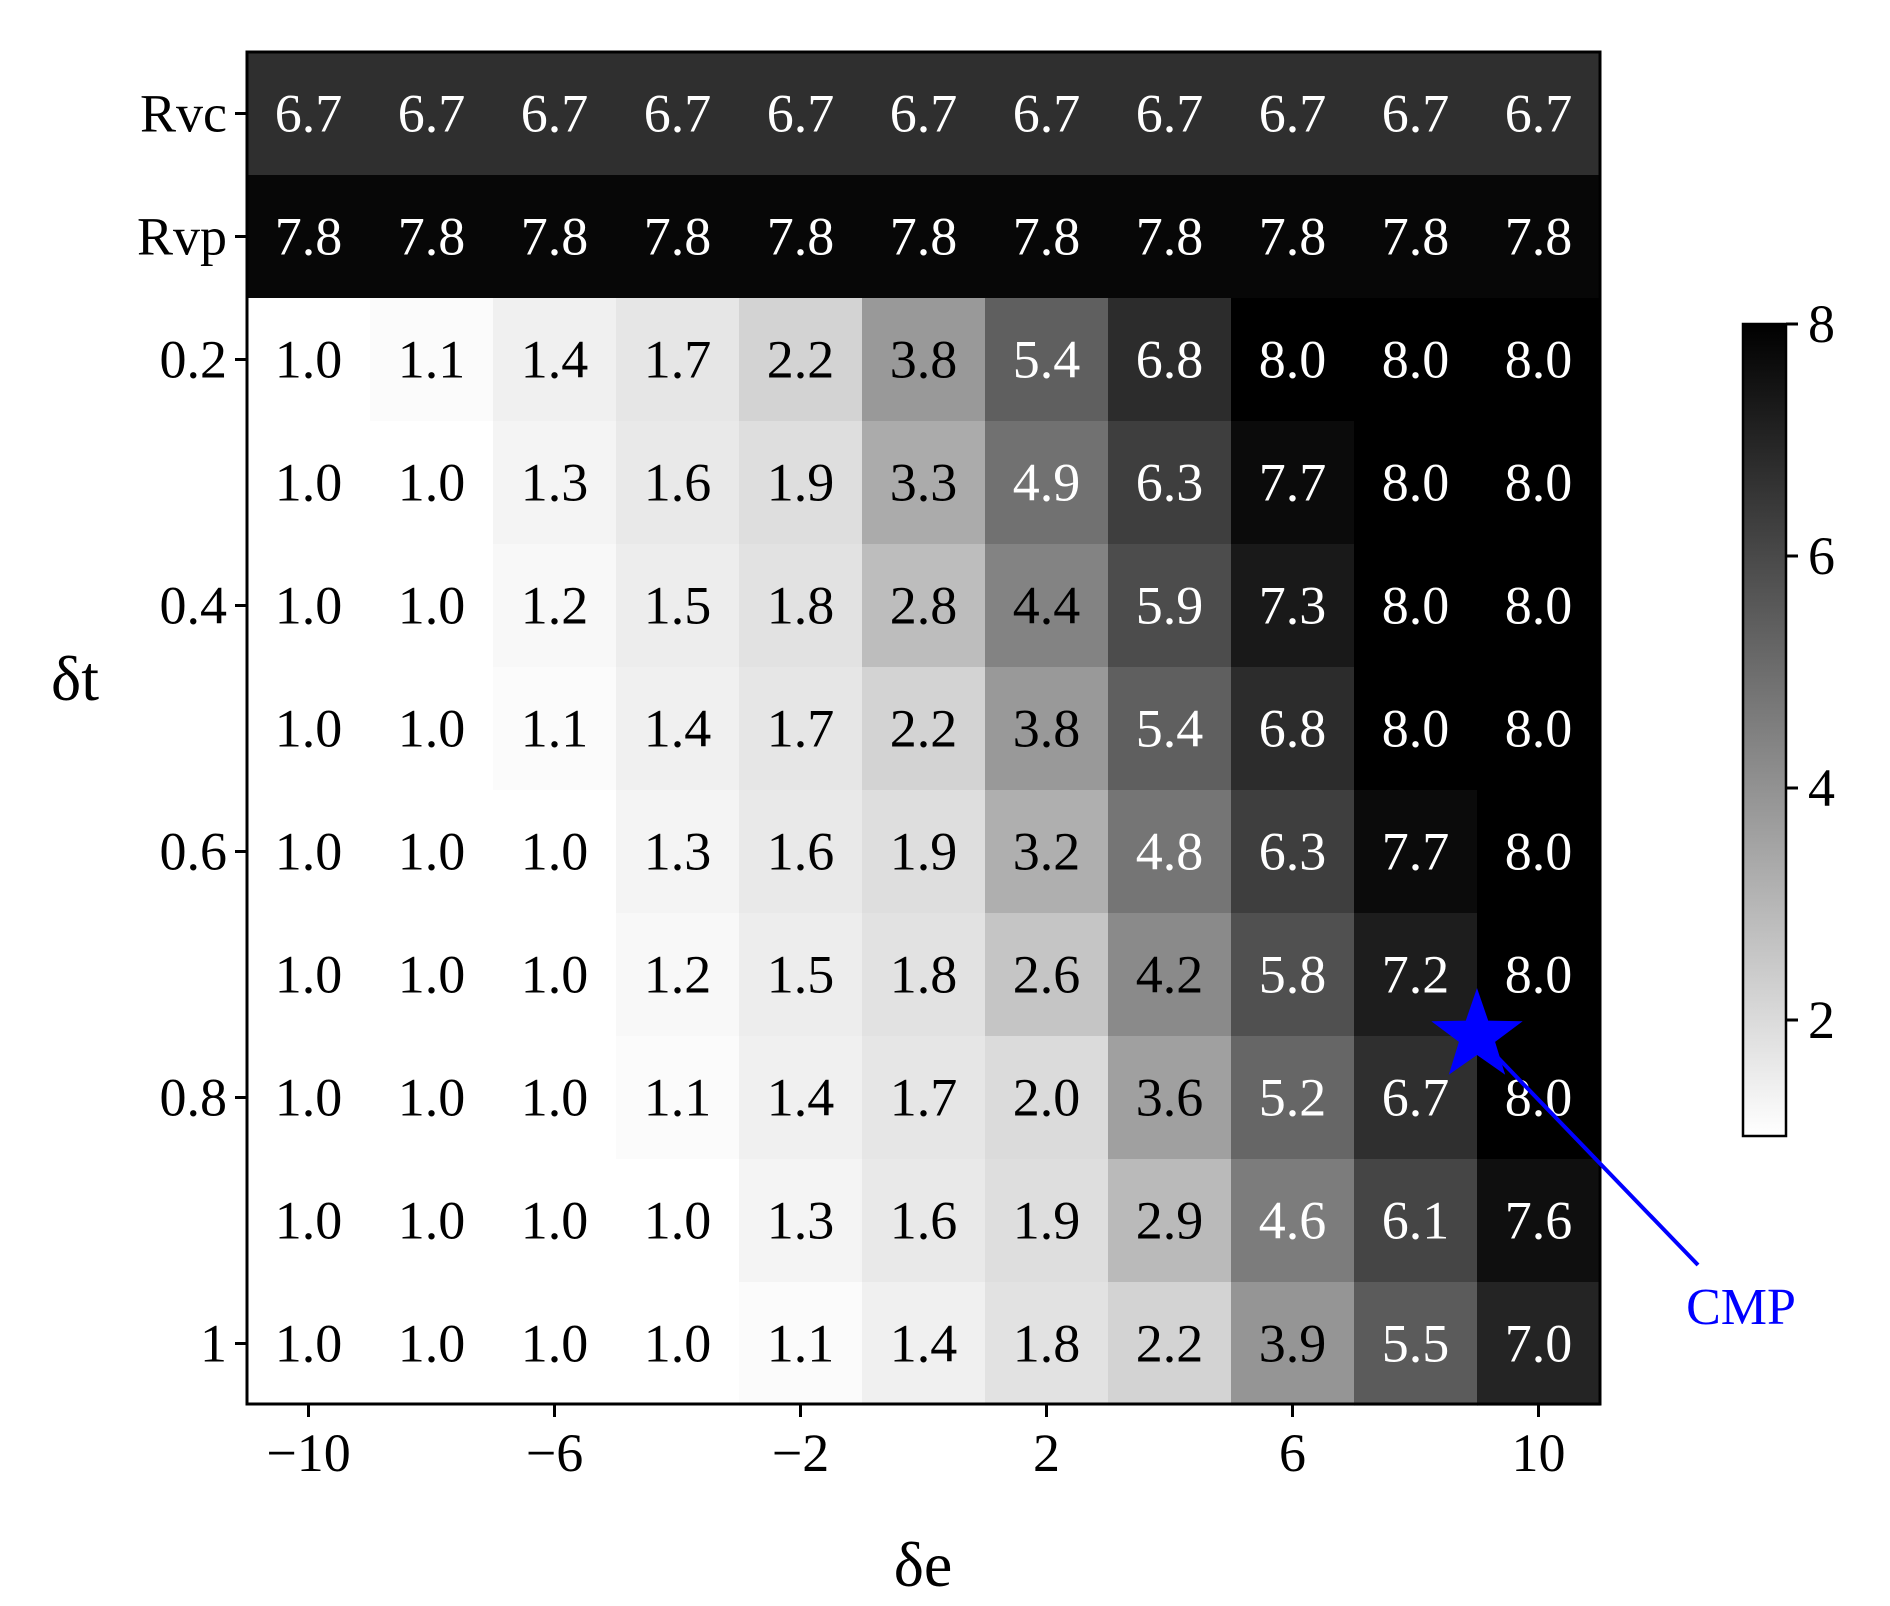 This screenshot has width=1890, height=1606. Describe the element at coordinates (1047, 1098) in the screenshot. I see `cell-value-label: 2.0` at that location.